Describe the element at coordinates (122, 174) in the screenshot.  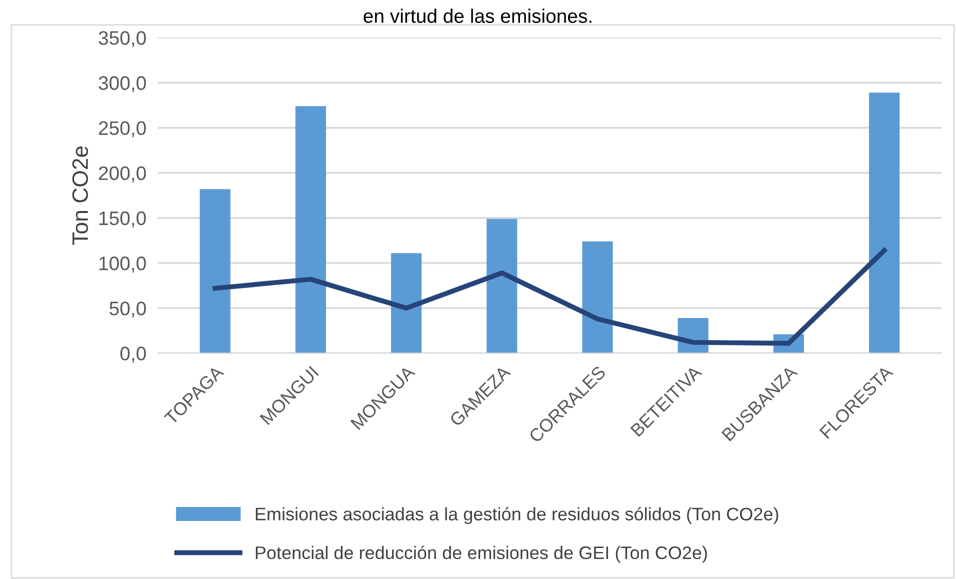
I see `y-tick-label: 200,0` at that location.